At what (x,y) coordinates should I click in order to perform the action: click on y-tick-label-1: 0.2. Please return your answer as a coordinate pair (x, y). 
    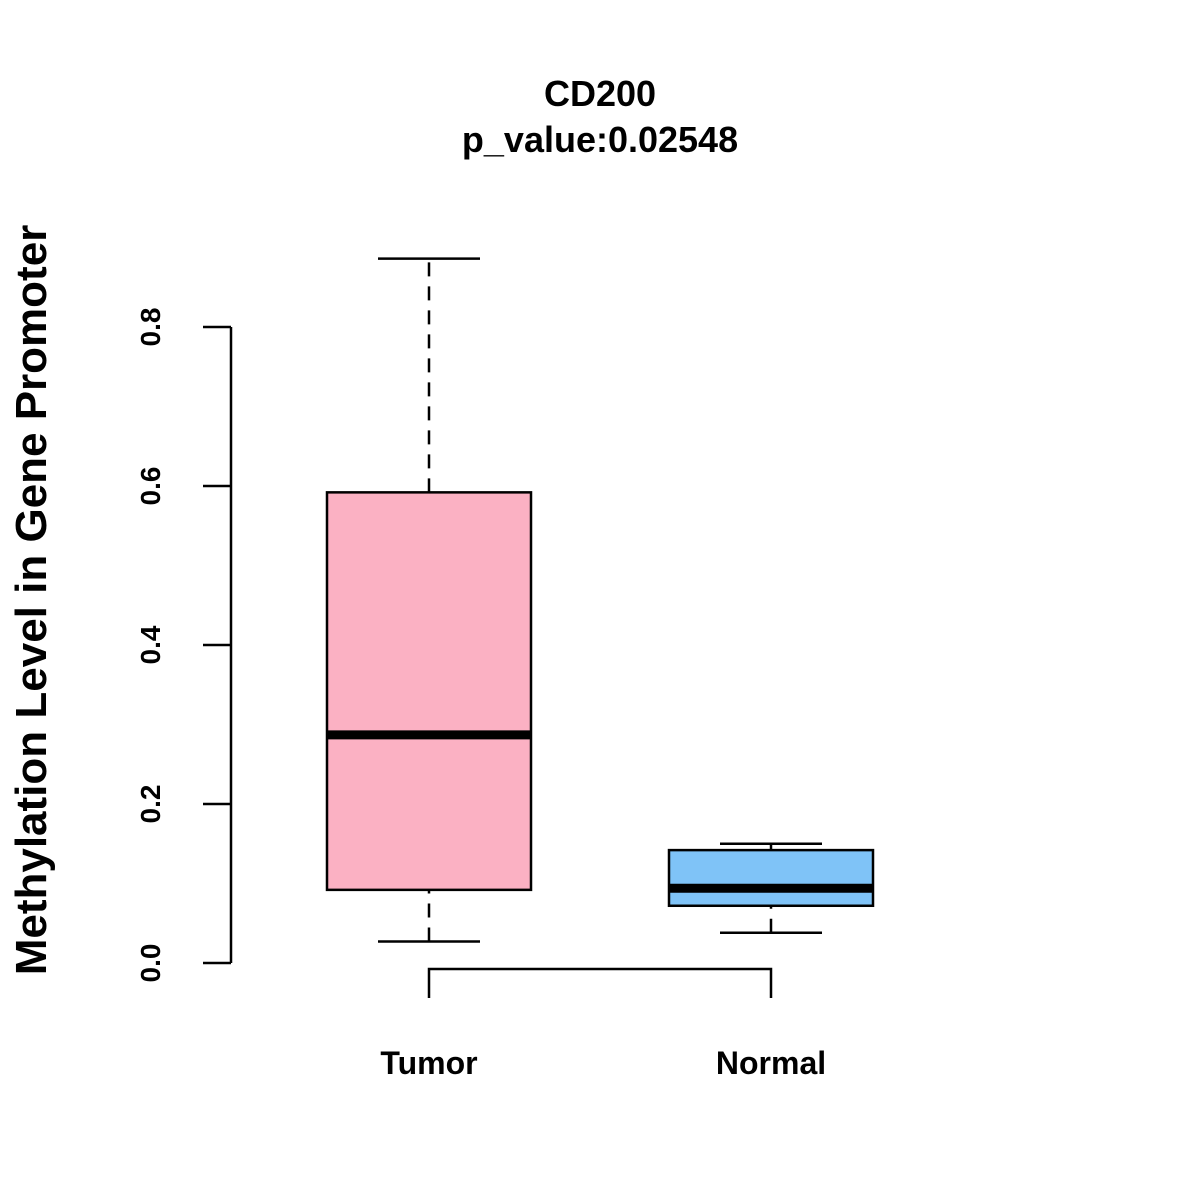
    Looking at the image, I should click on (150, 804).